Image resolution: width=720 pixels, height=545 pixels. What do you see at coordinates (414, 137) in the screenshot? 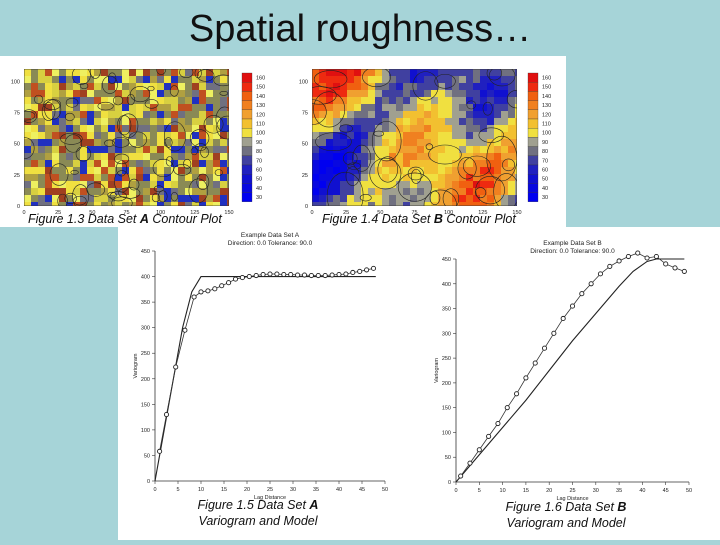
I see `contour-plot-b` at bounding box center [414, 137].